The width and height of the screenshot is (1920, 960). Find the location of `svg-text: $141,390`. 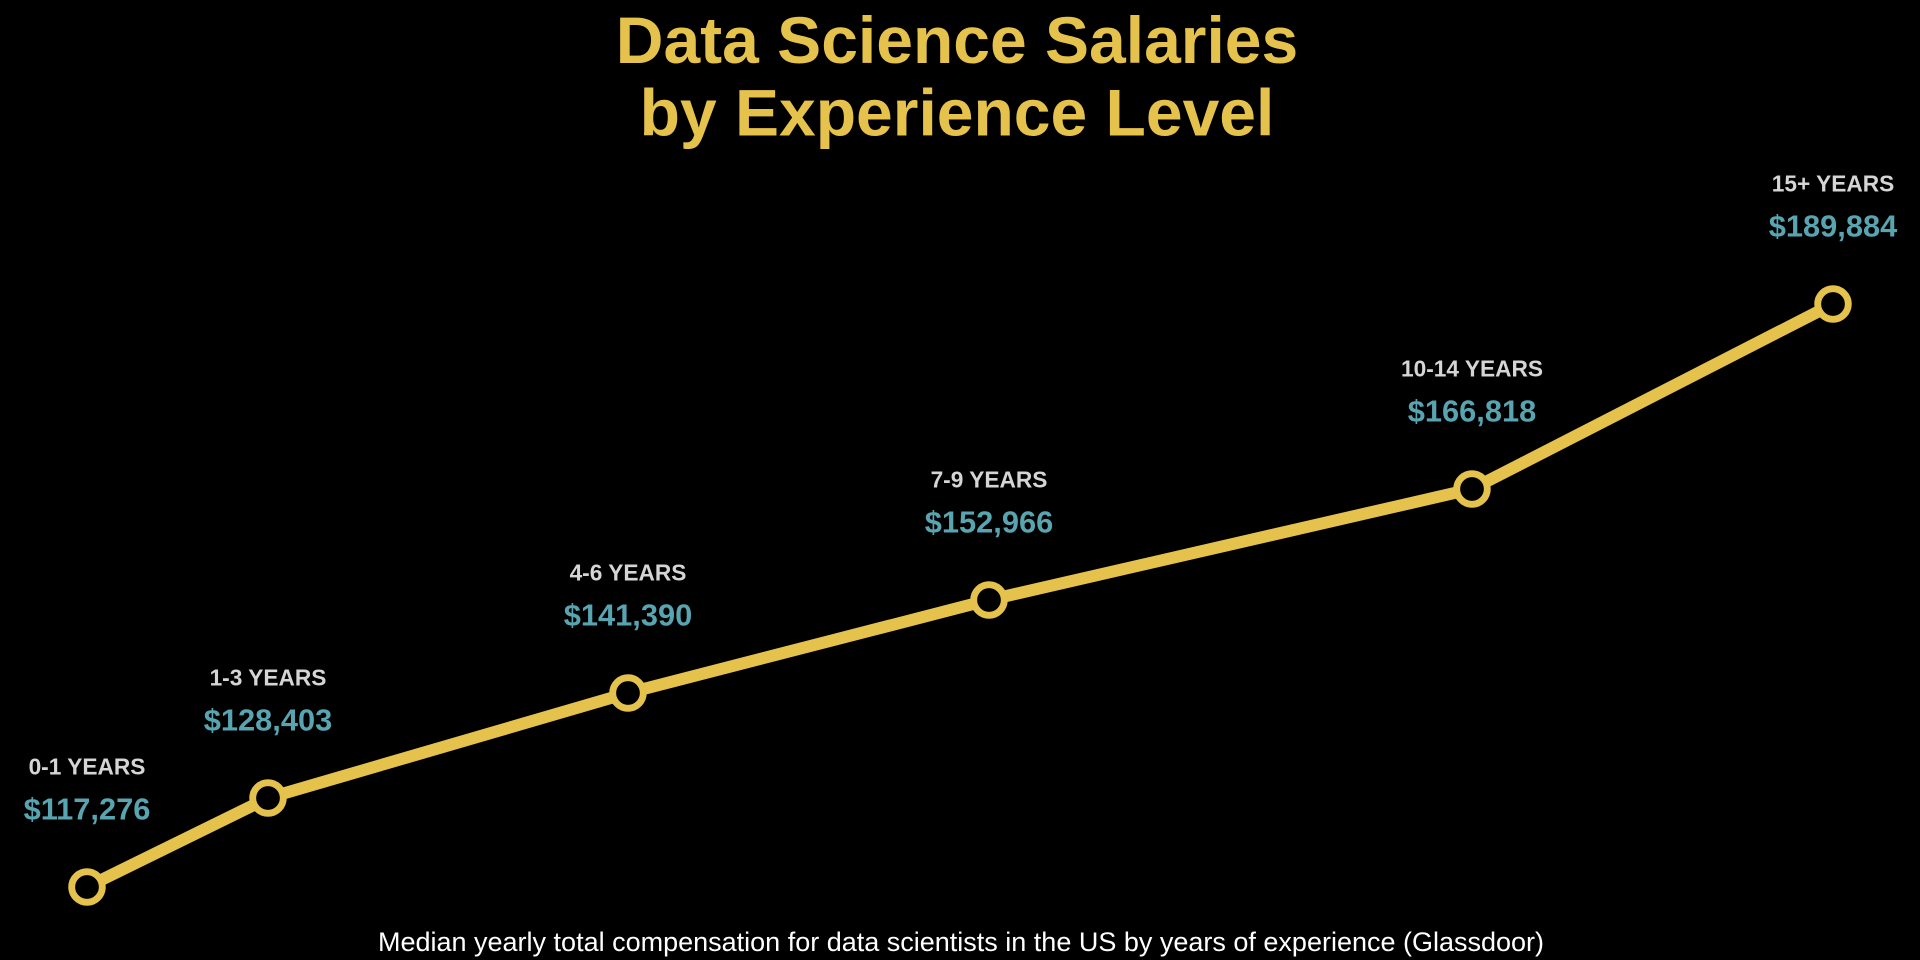

svg-text: $141,390 is located at coordinates (628, 615).